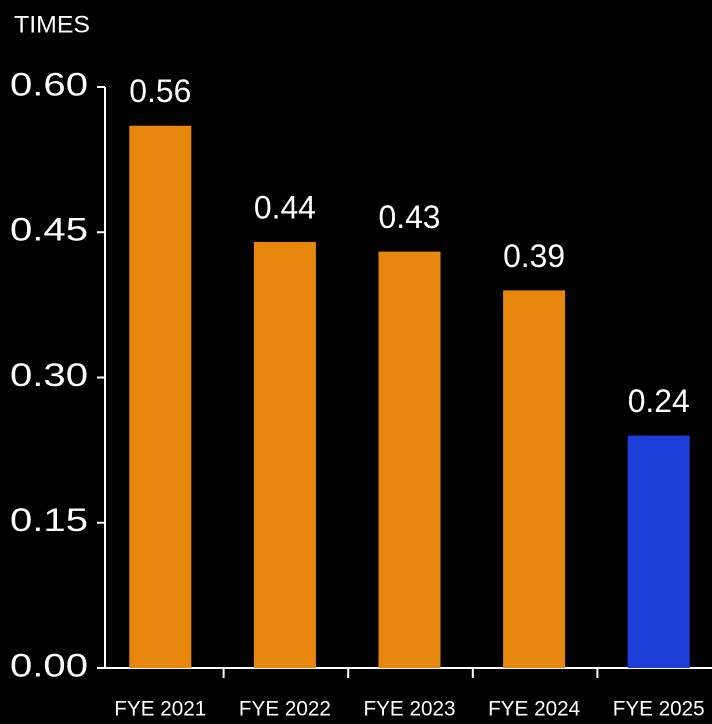 The height and width of the screenshot is (724, 712). What do you see at coordinates (49, 665) in the screenshot?
I see `y-tick-label: 0.00` at bounding box center [49, 665].